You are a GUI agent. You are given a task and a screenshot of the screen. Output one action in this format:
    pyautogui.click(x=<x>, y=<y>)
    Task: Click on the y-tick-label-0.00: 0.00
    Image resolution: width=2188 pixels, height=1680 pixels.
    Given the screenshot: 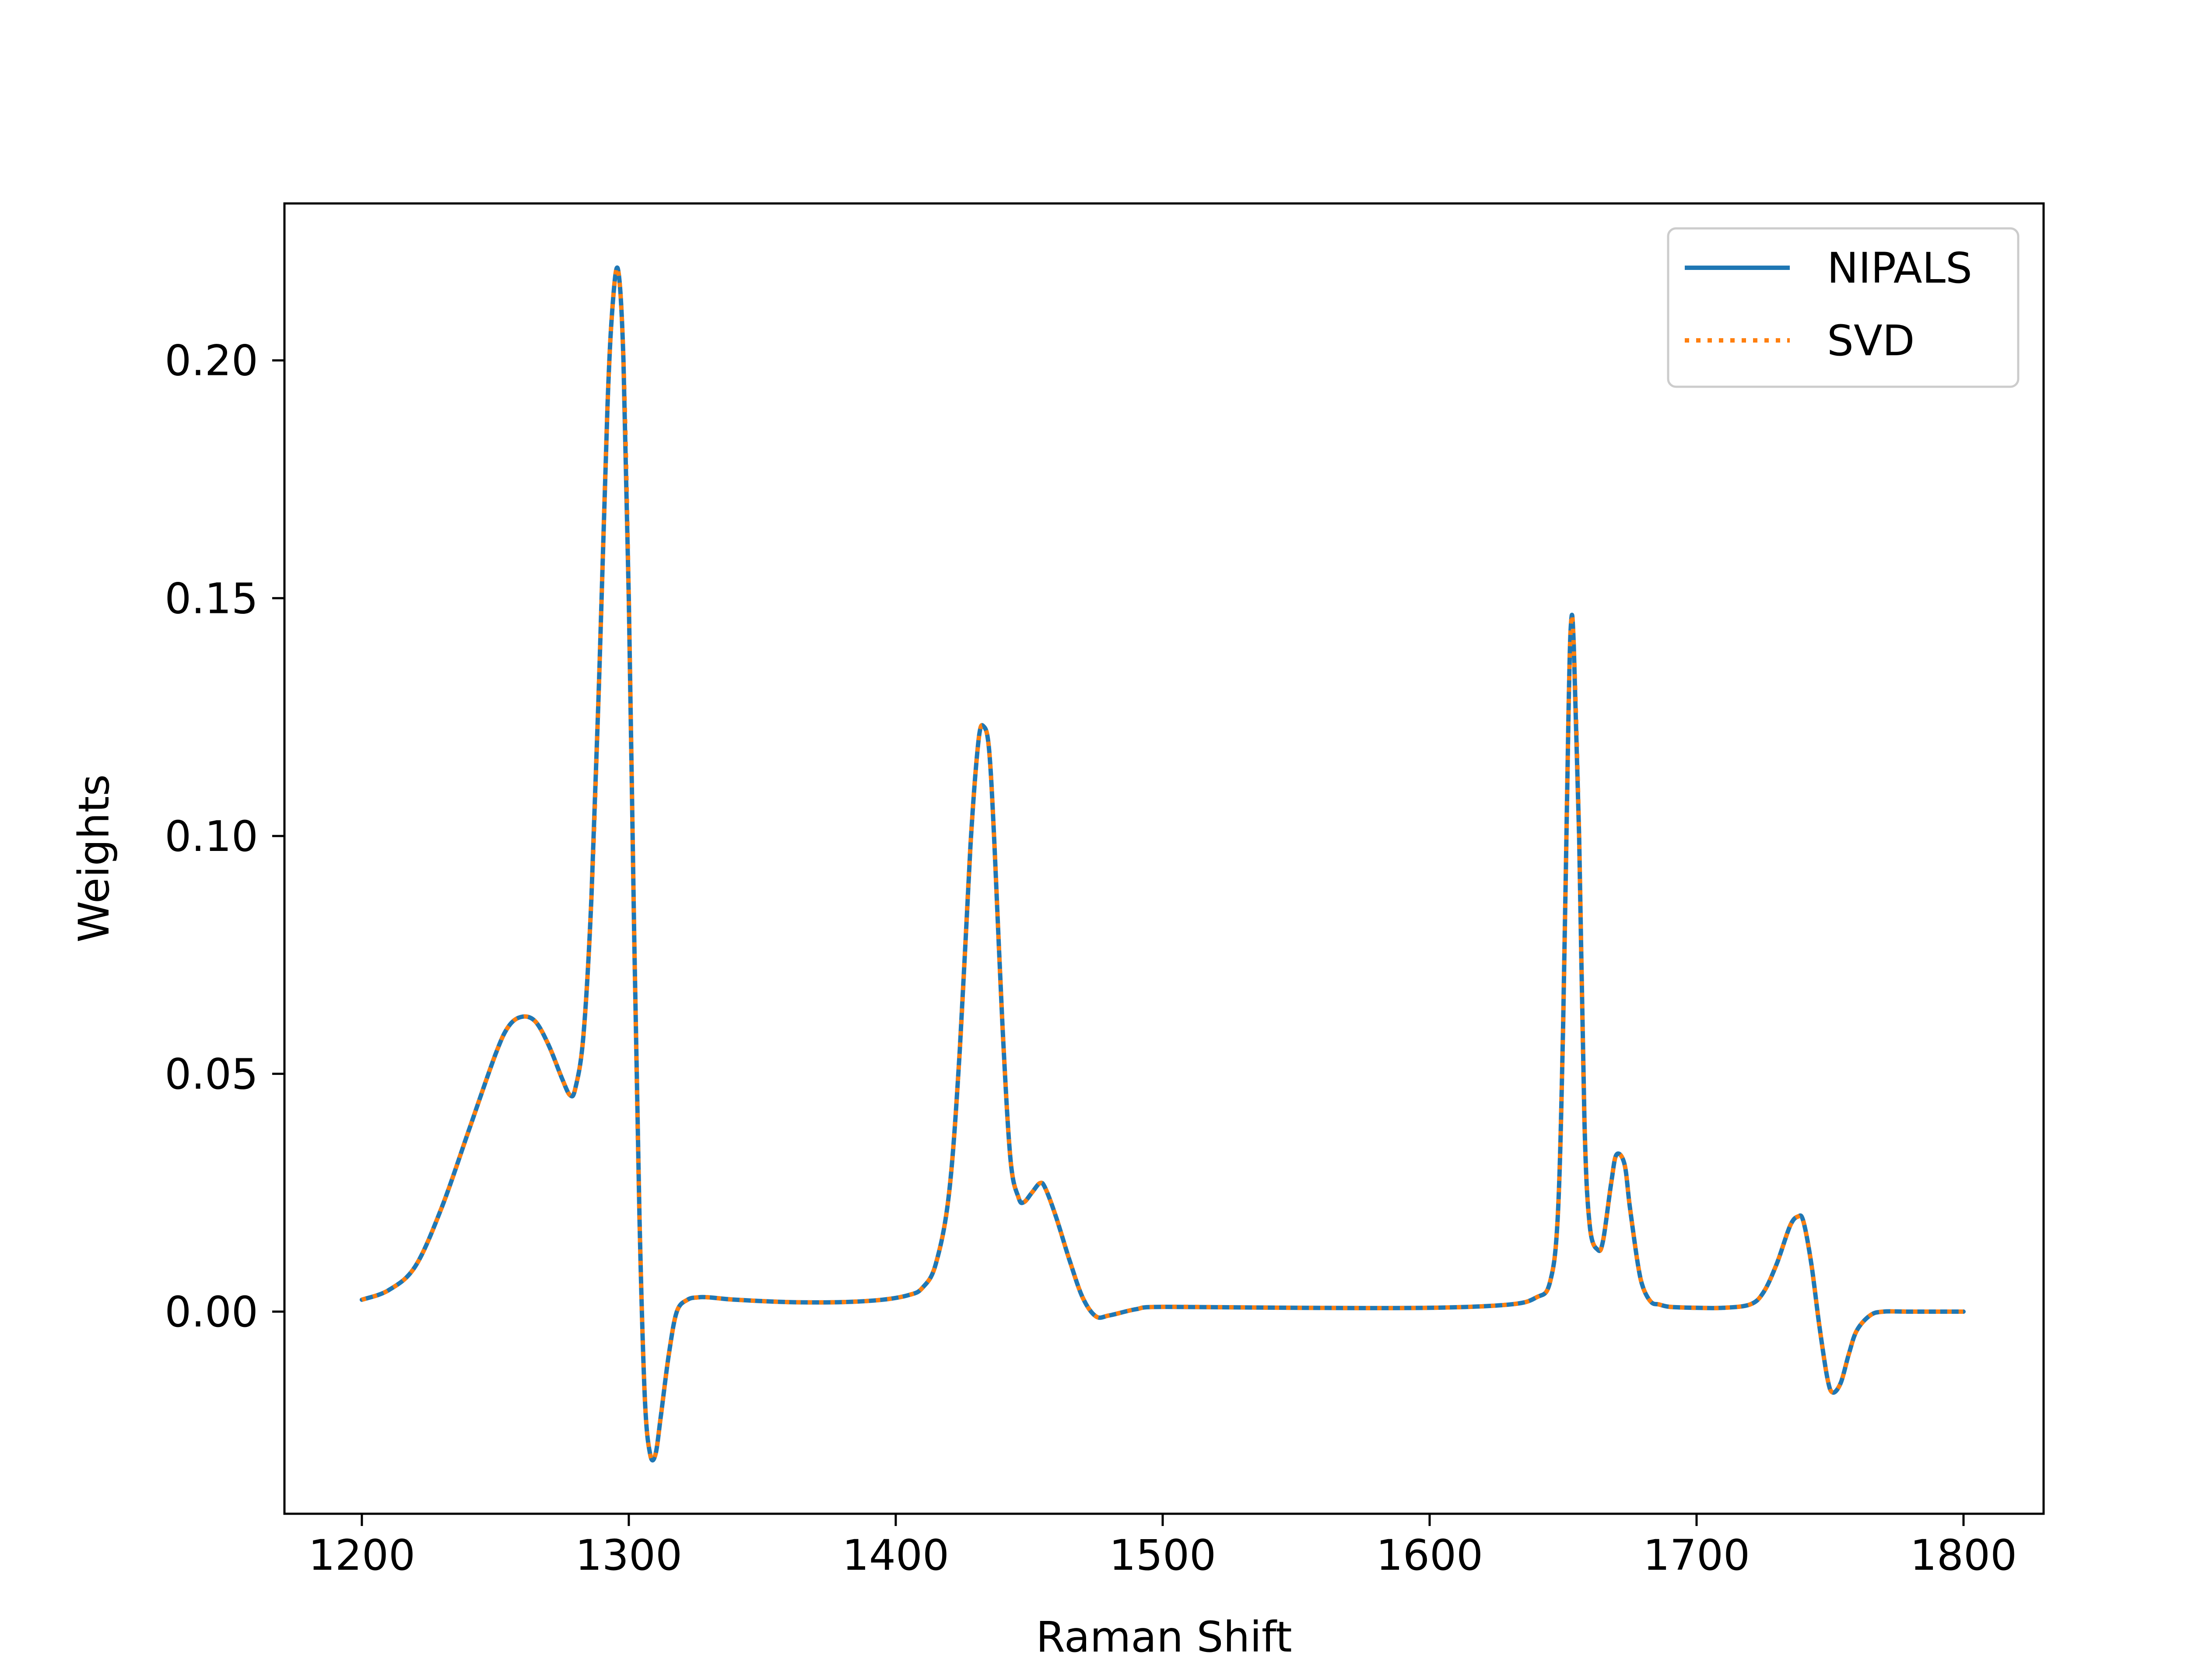 What is the action you would take?
    pyautogui.click(x=211, y=1312)
    